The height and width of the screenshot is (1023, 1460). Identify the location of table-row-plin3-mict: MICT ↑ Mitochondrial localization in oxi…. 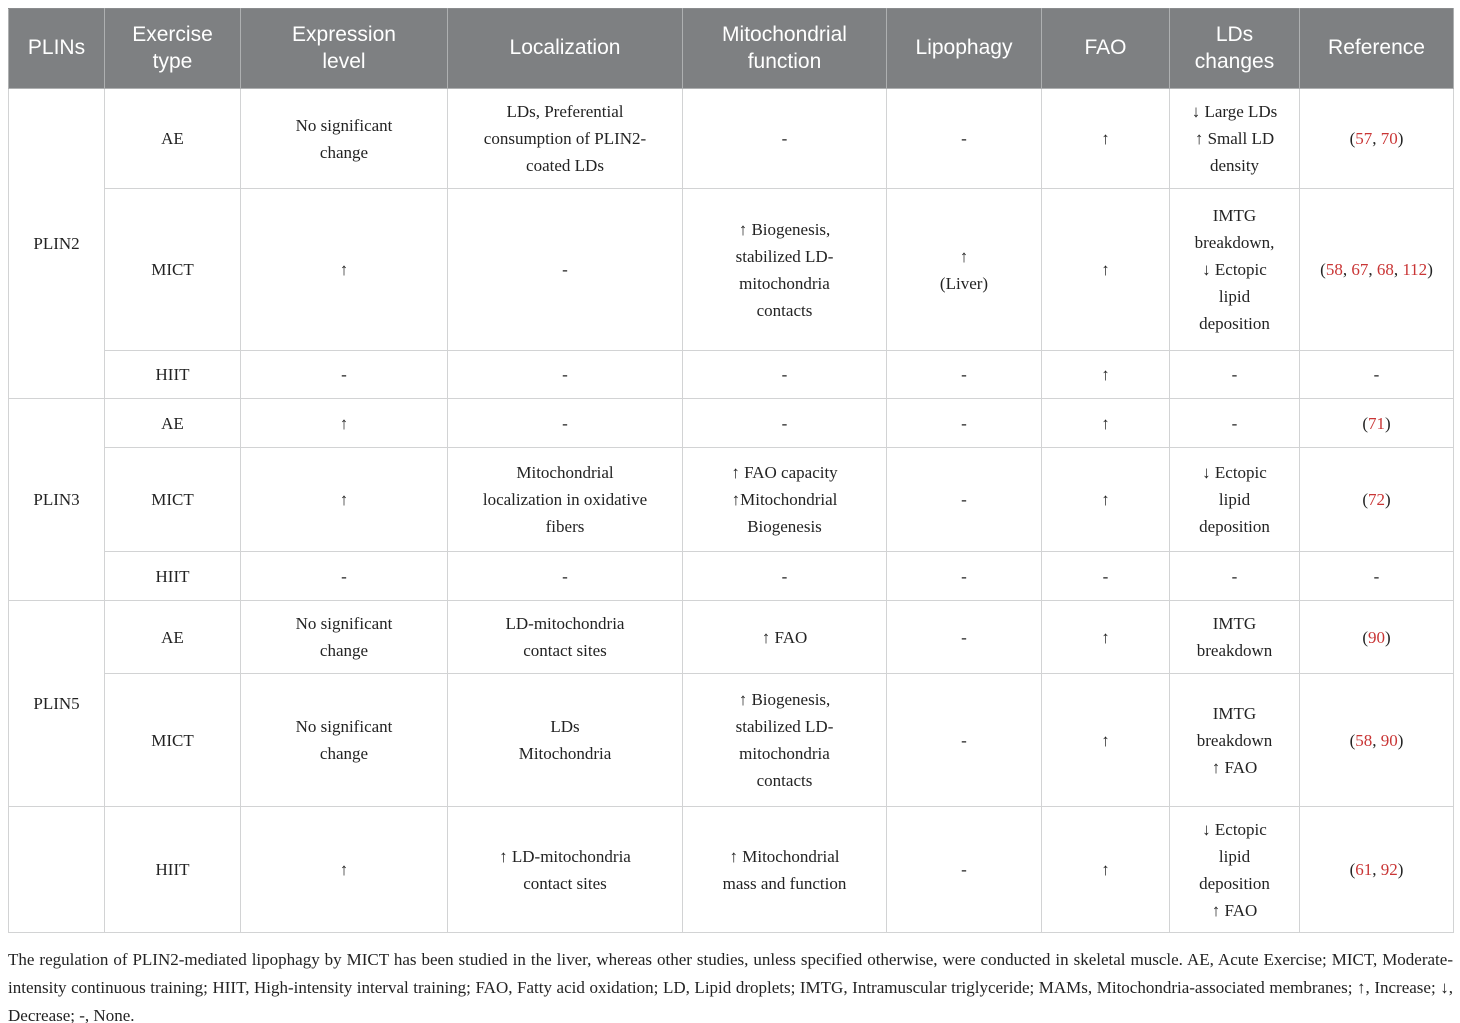
(731, 499).